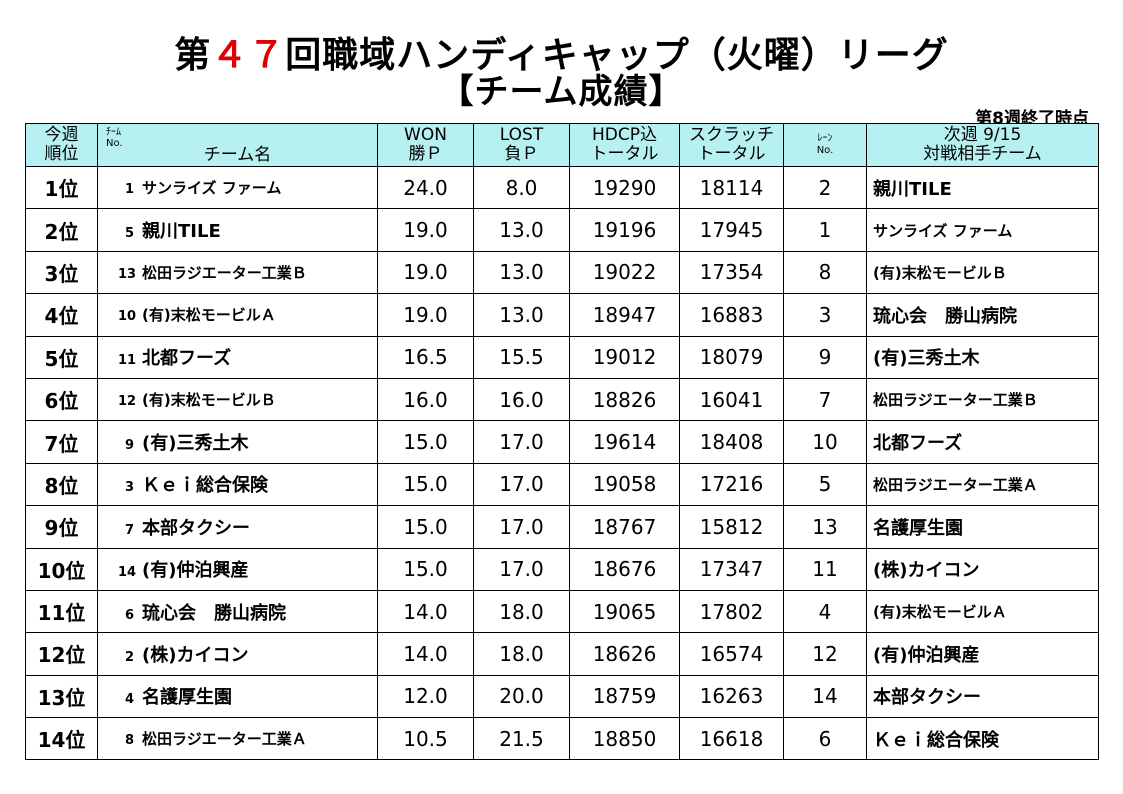 The height and width of the screenshot is (794, 1123). Describe the element at coordinates (127, 573) in the screenshot. I see `team-number: 14` at that location.